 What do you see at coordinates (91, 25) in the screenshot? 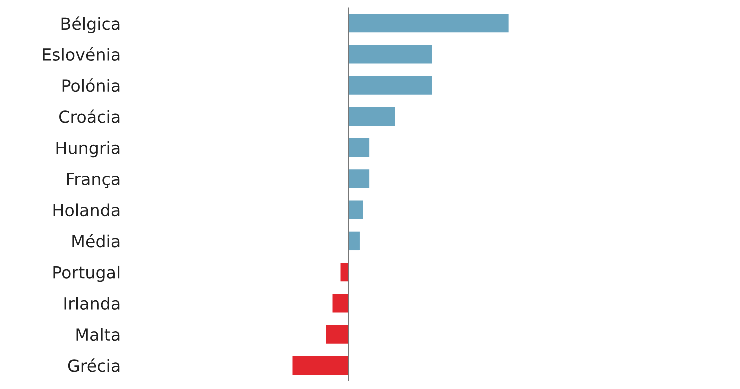
I see `y-tick-label: Bélgica` at bounding box center [91, 25].